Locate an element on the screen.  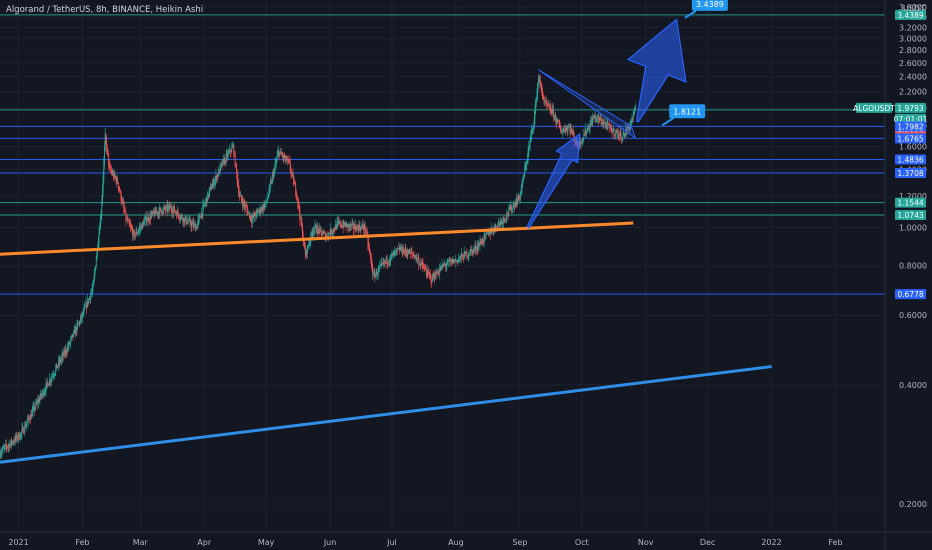
price-tag-label: 1.0743 is located at coordinates (910, 215).